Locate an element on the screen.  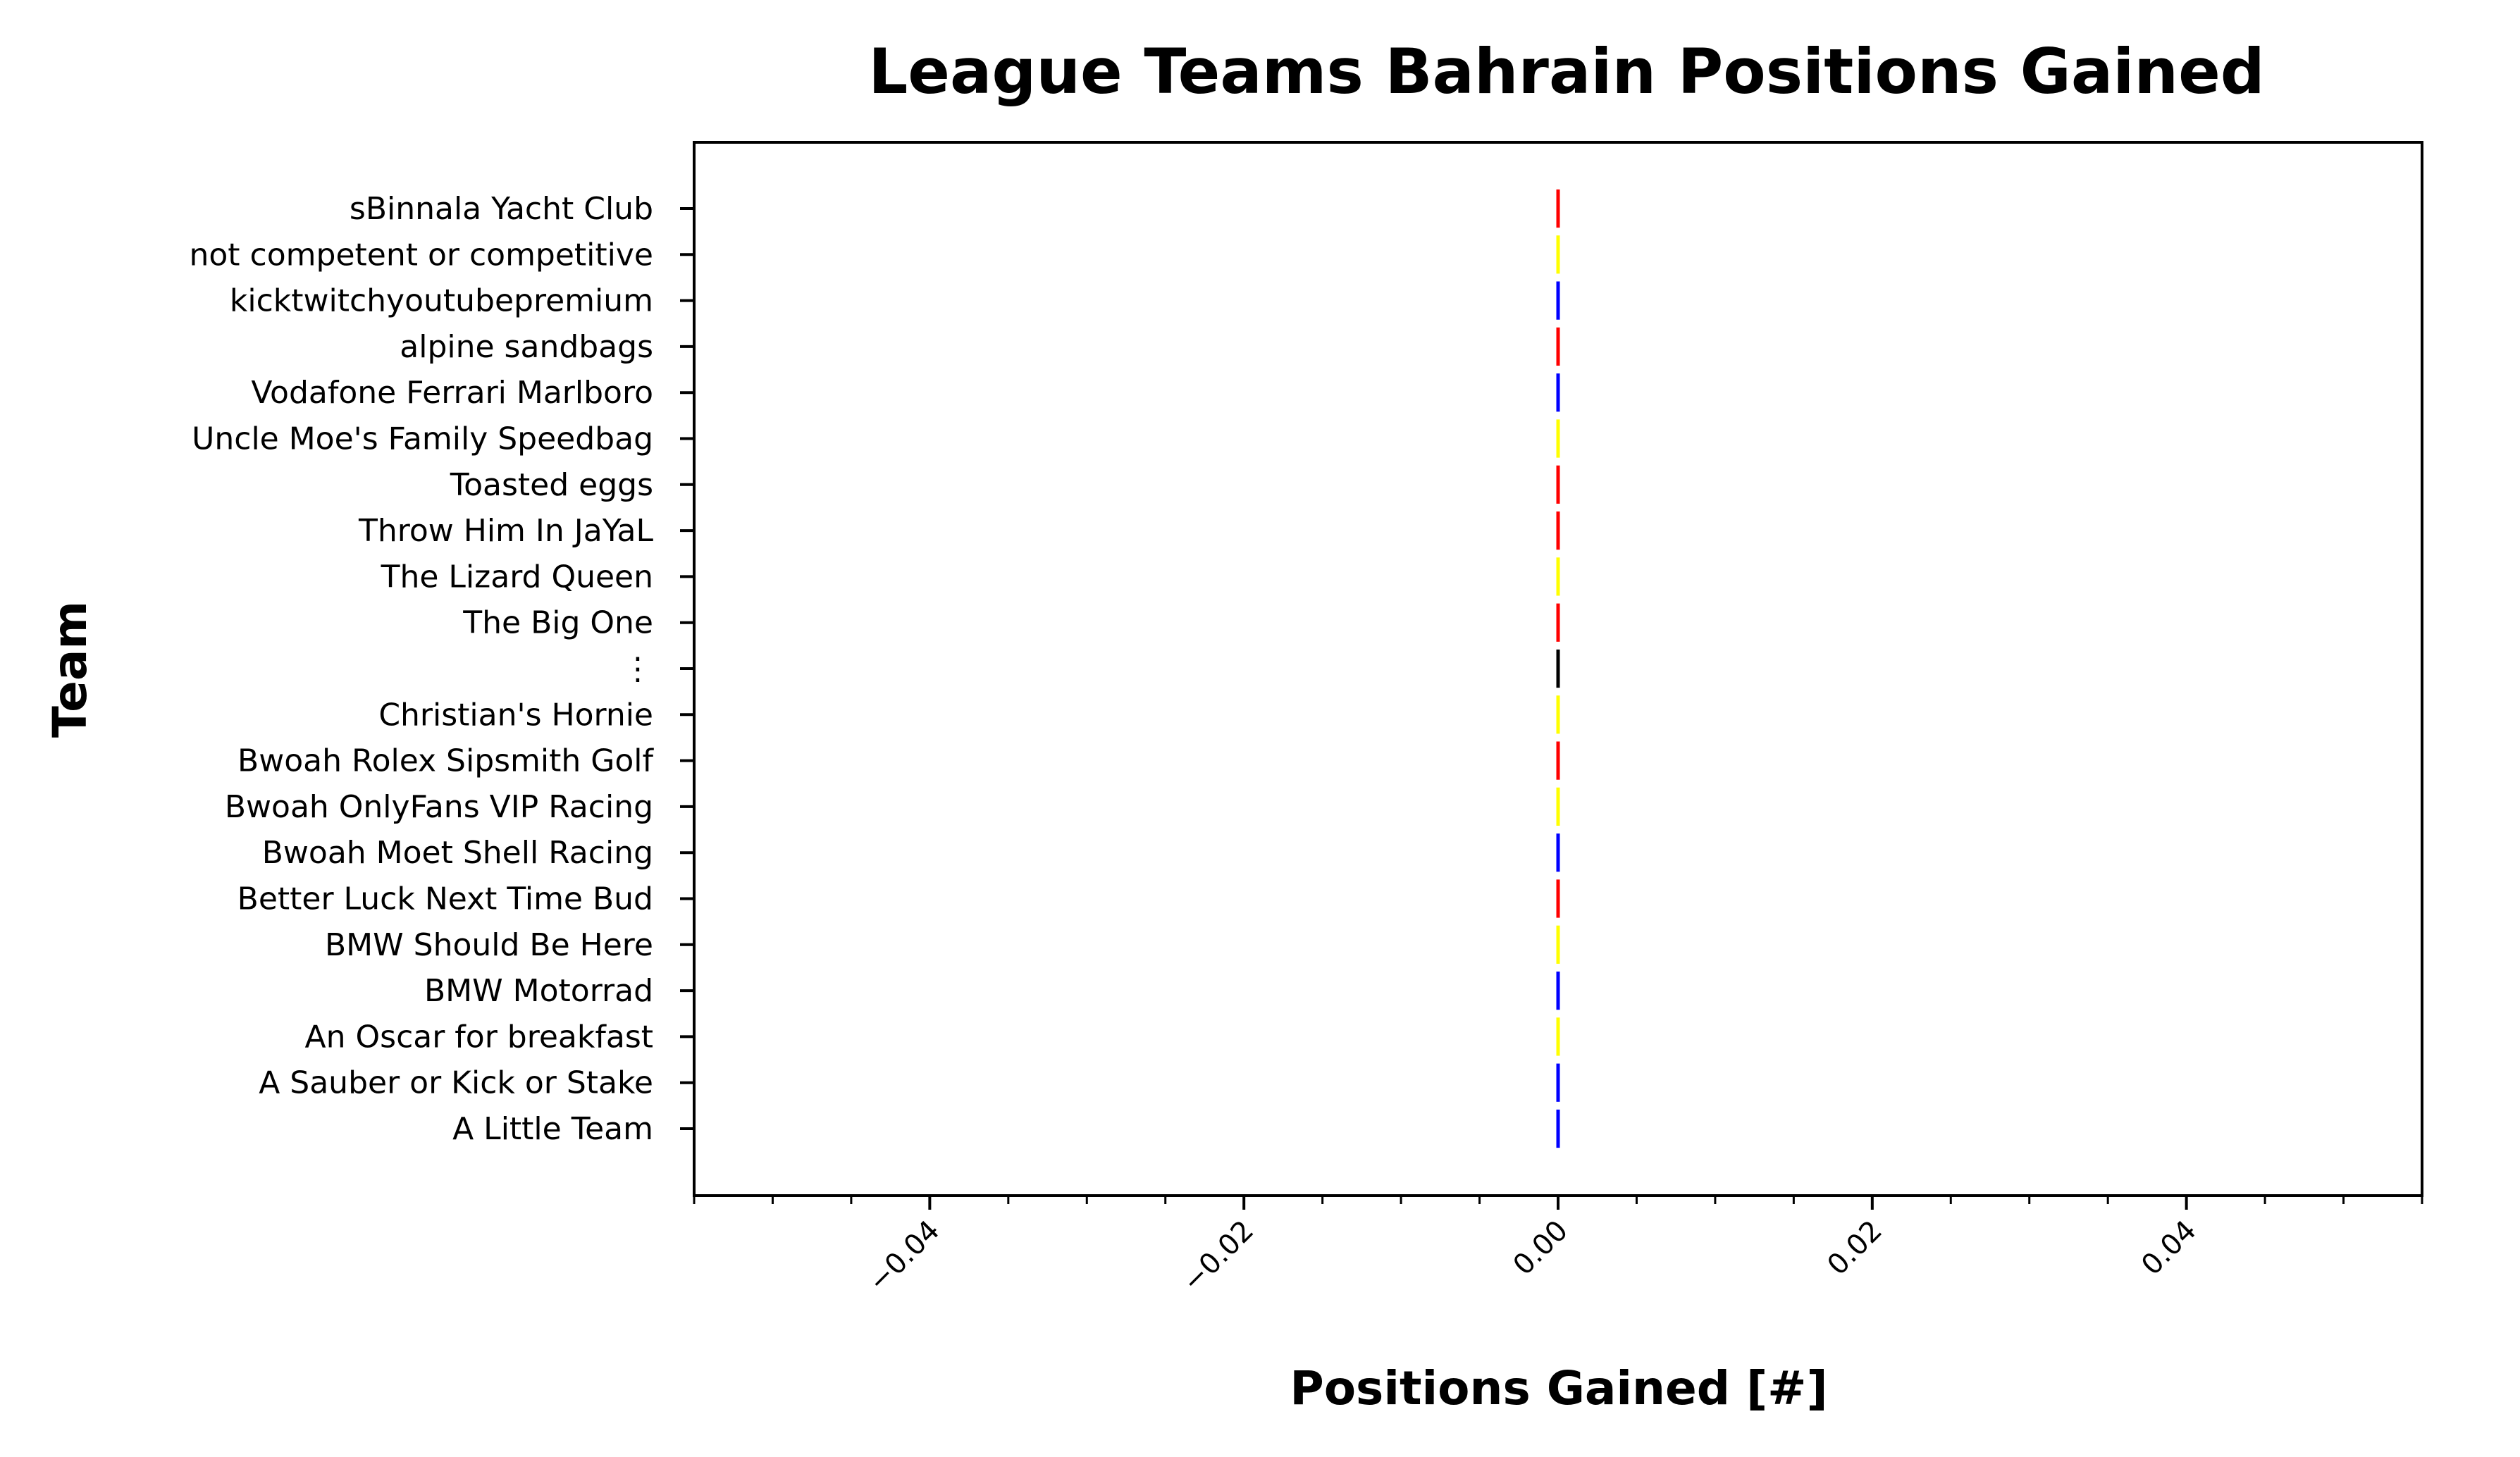
y-tick-label: The Lizard Queen is located at coordinates (517, 577).